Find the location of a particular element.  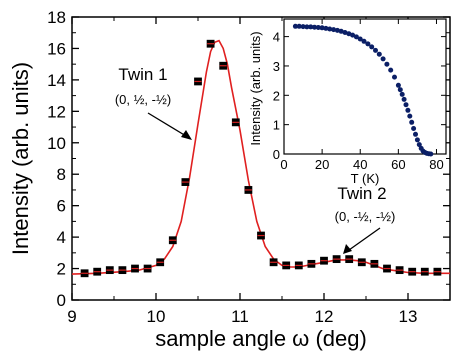

x-axis-label: sample angle ω (deg) is located at coordinates (261, 338).